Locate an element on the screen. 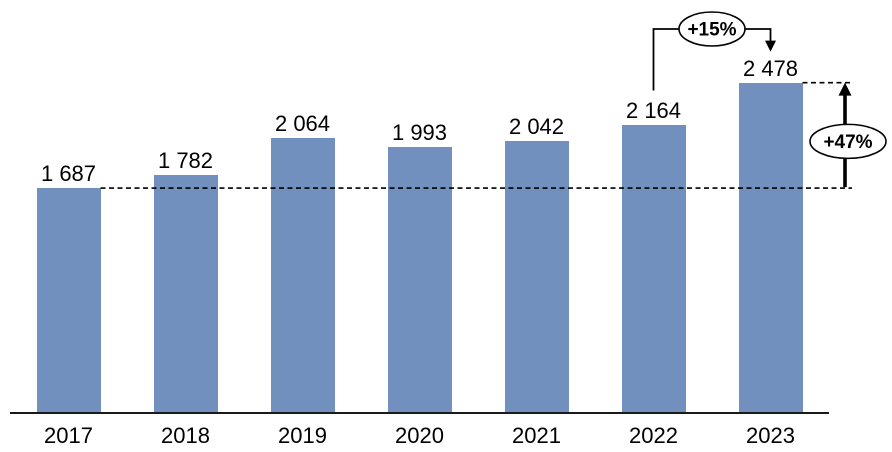 This screenshot has width=892, height=452. pct15-badge-ellipse is located at coordinates (712, 29).